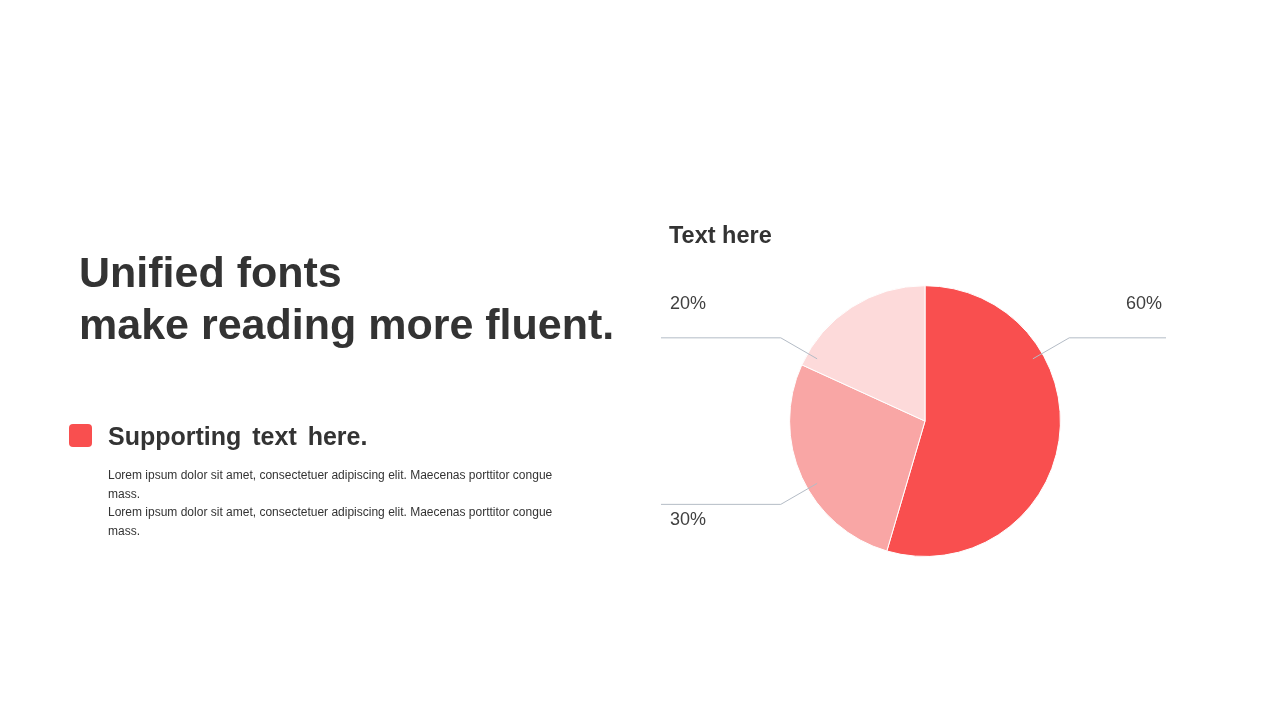 This screenshot has height=720, width=1280. I want to click on text: Unified fonts make reading more fluent., so click(347, 298).